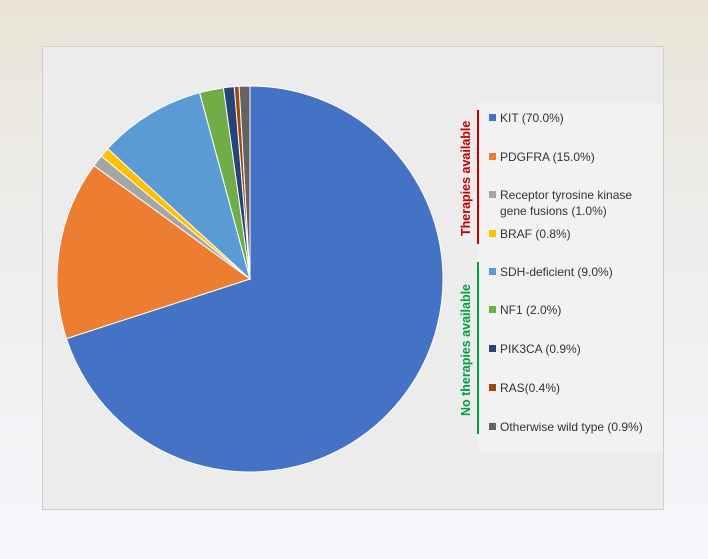 This screenshot has height=559, width=708. I want to click on group-label-therapies: Therapies available, so click(466, 178).